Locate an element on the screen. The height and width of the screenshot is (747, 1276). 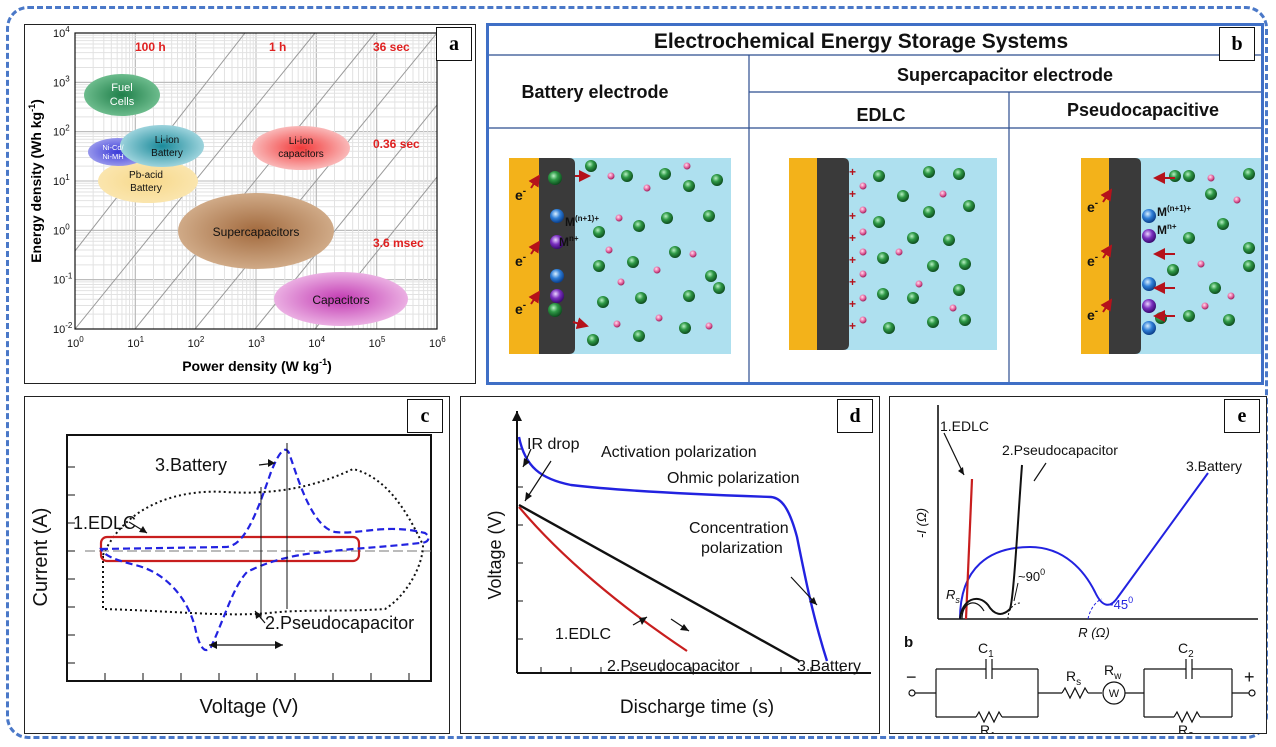
ragone-y-axis-label: Energy density (Wh kg-1) is located at coordinates (35, 181).